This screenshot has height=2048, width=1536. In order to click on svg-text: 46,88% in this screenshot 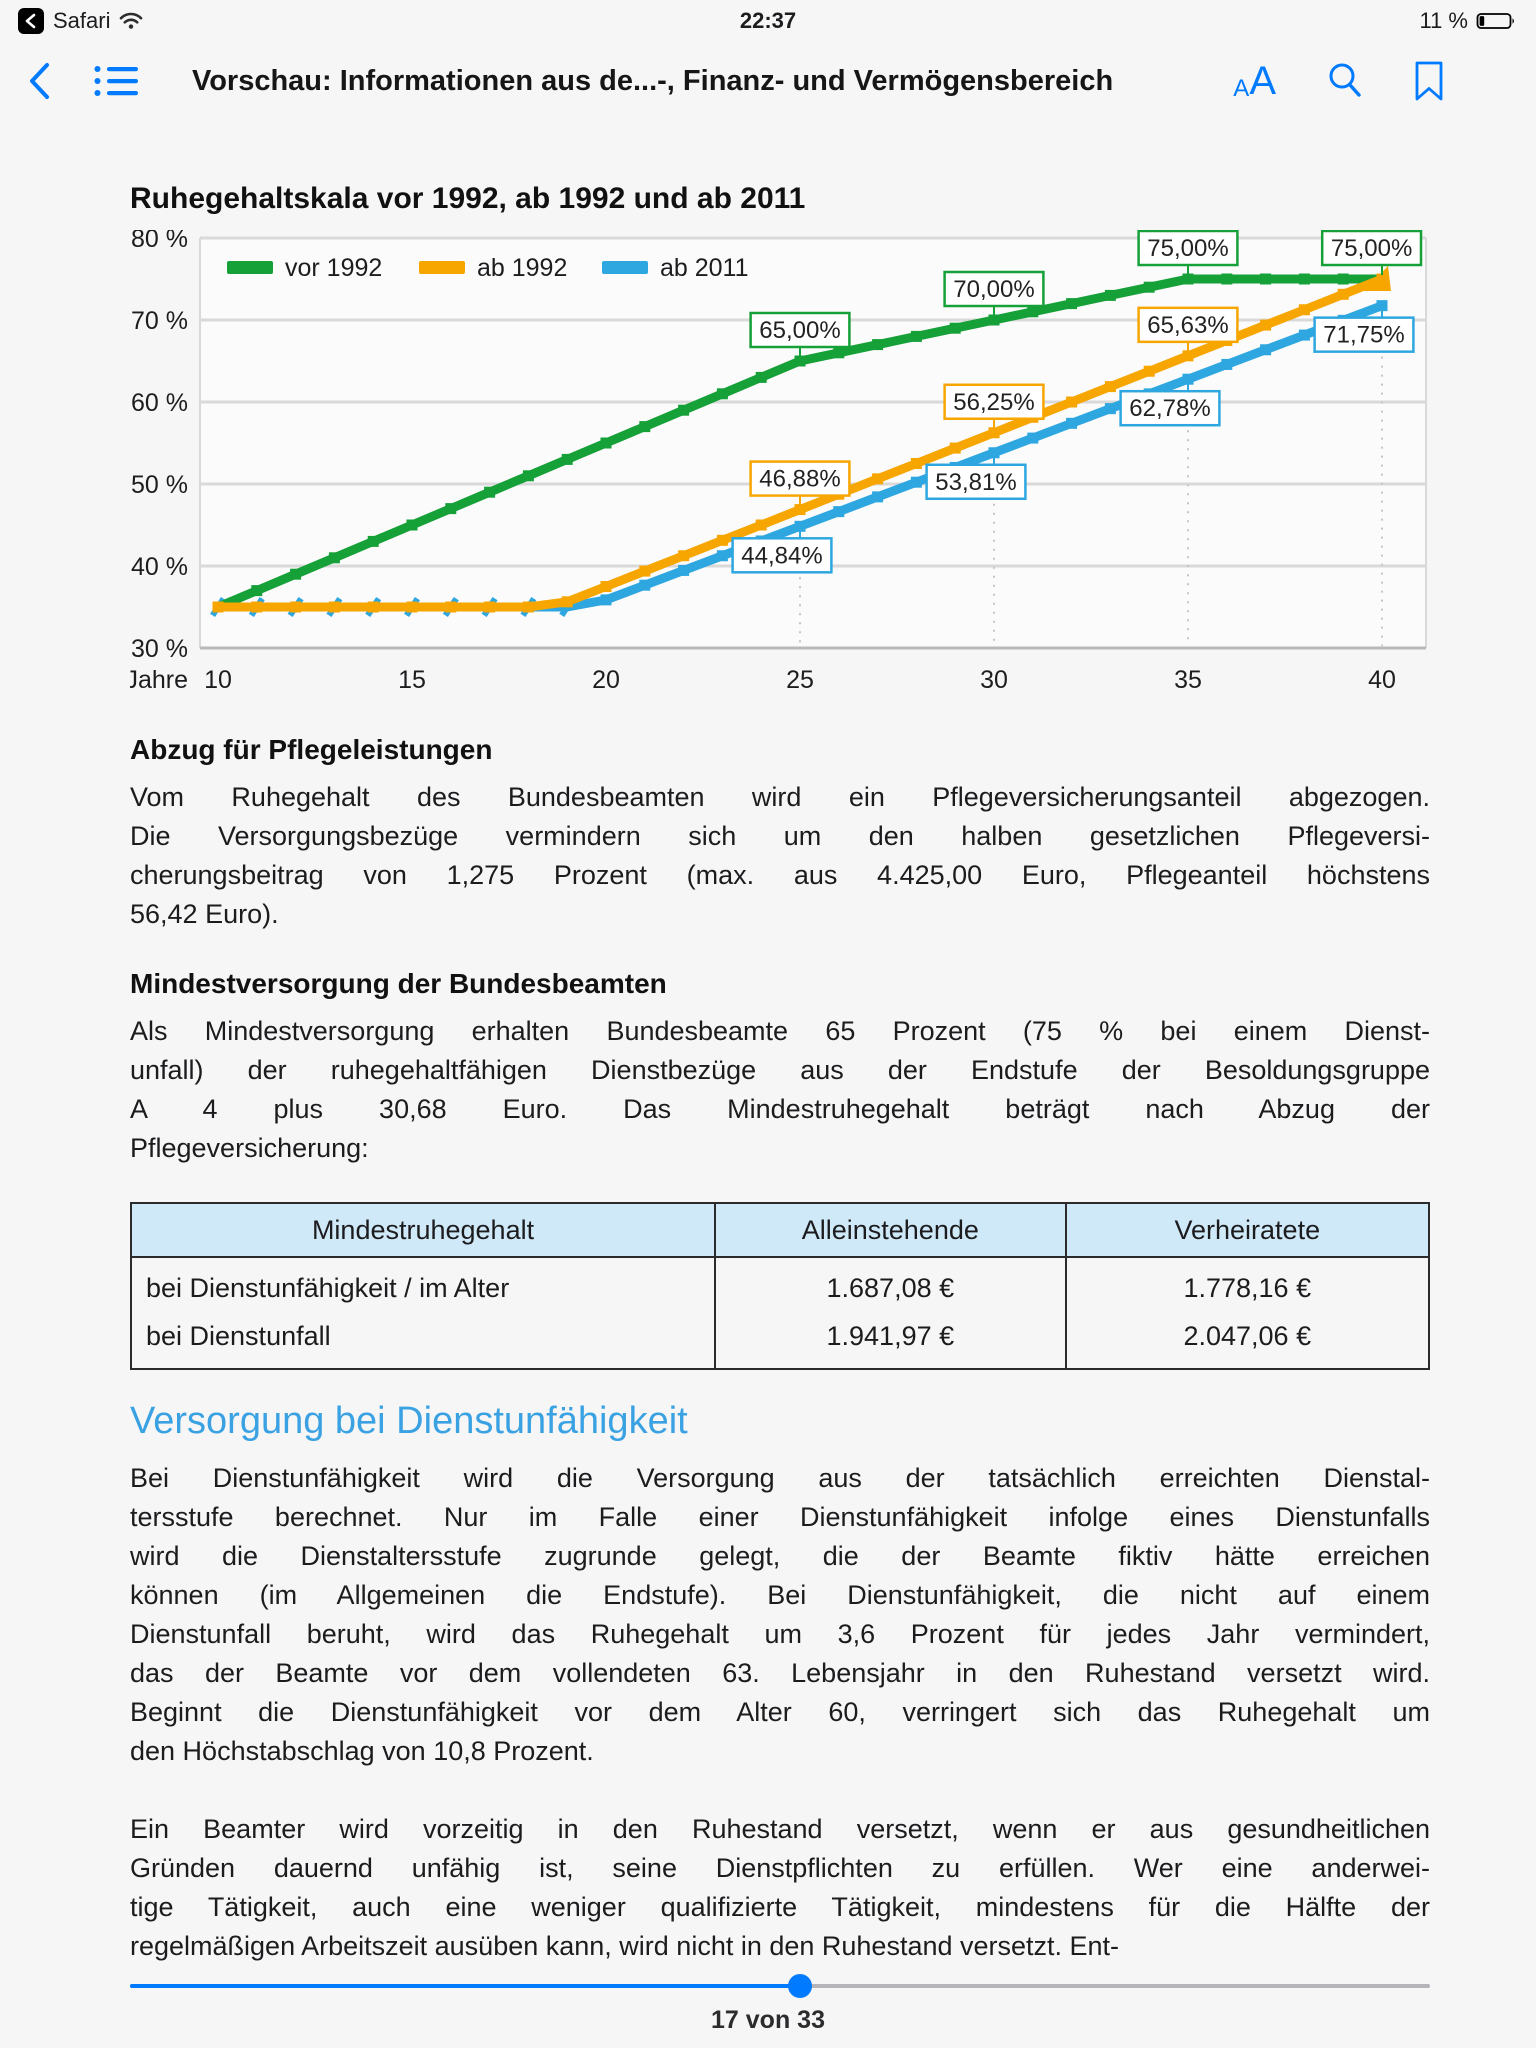, I will do `click(799, 479)`.